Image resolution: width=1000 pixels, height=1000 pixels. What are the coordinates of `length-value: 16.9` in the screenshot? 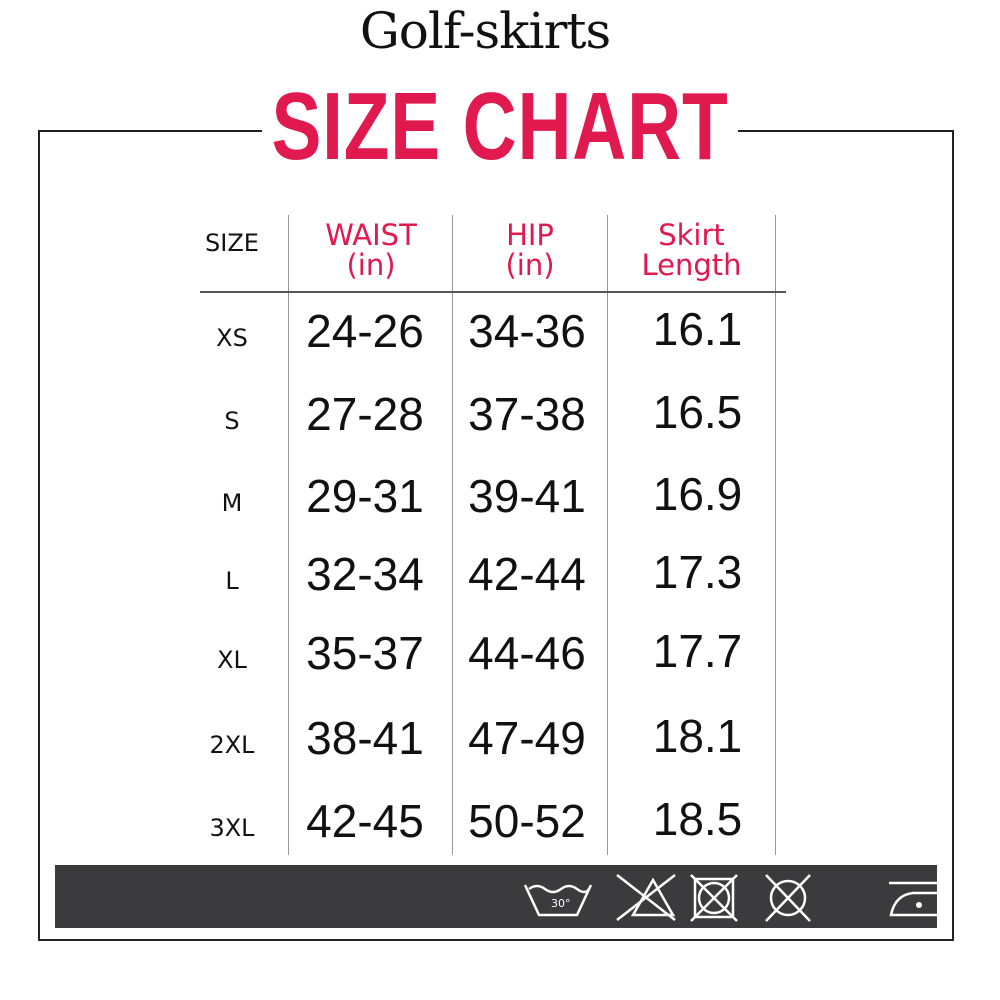 It's located at (697, 494).